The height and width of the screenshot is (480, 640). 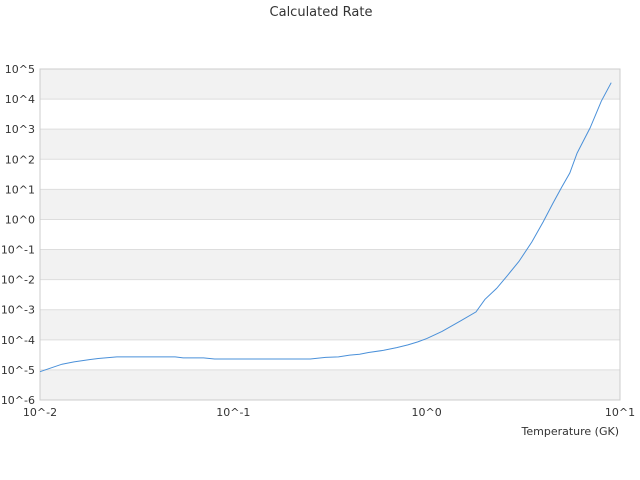 What do you see at coordinates (18, 250) in the screenshot?
I see `y-tick-label: 10^-1` at bounding box center [18, 250].